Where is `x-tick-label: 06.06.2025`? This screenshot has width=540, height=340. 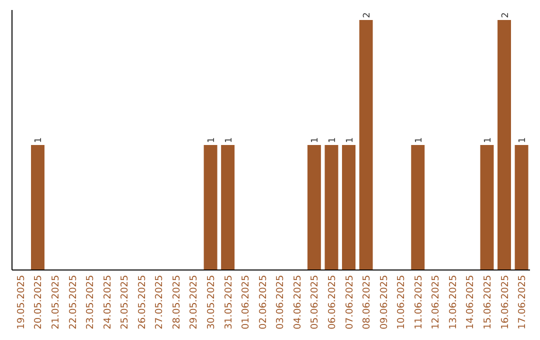 x-tick-label: 06.06.2025 is located at coordinates (332, 302).